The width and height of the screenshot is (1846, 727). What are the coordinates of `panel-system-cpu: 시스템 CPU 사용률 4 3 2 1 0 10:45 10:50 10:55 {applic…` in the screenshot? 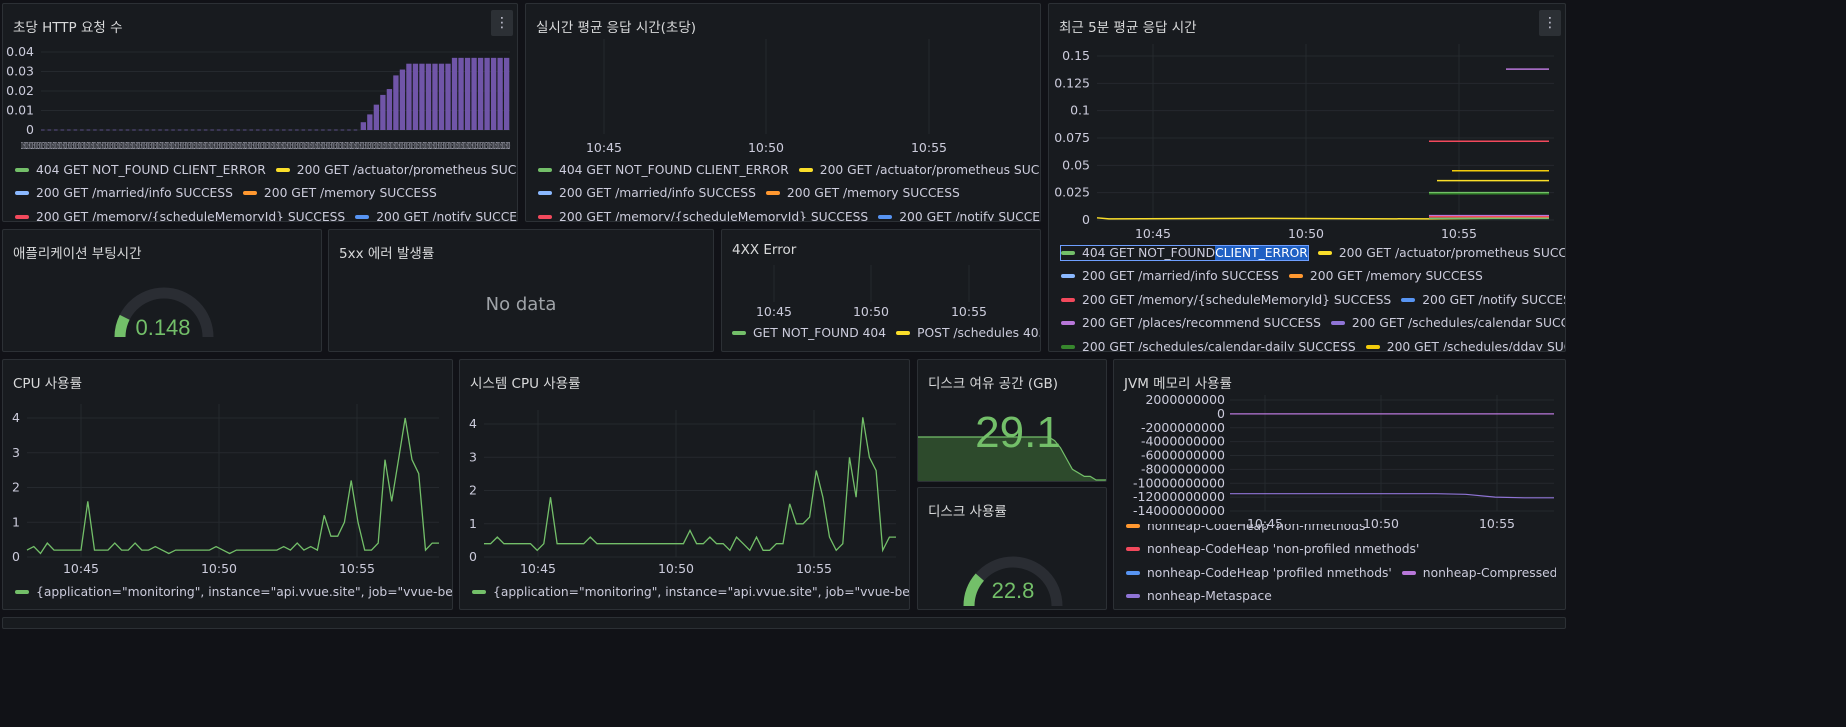 It's located at (684, 484).